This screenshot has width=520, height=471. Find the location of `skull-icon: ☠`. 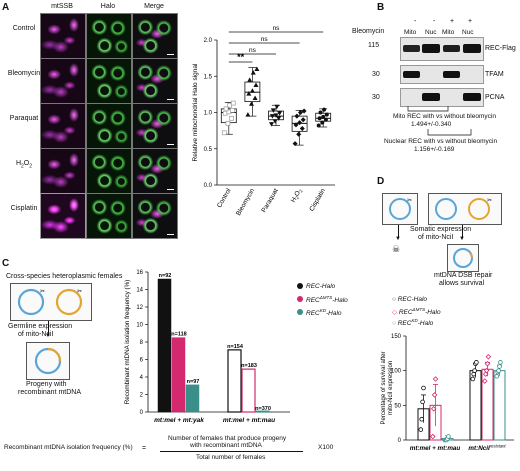

skull-icon: ☠ is located at coordinates (396, 249).